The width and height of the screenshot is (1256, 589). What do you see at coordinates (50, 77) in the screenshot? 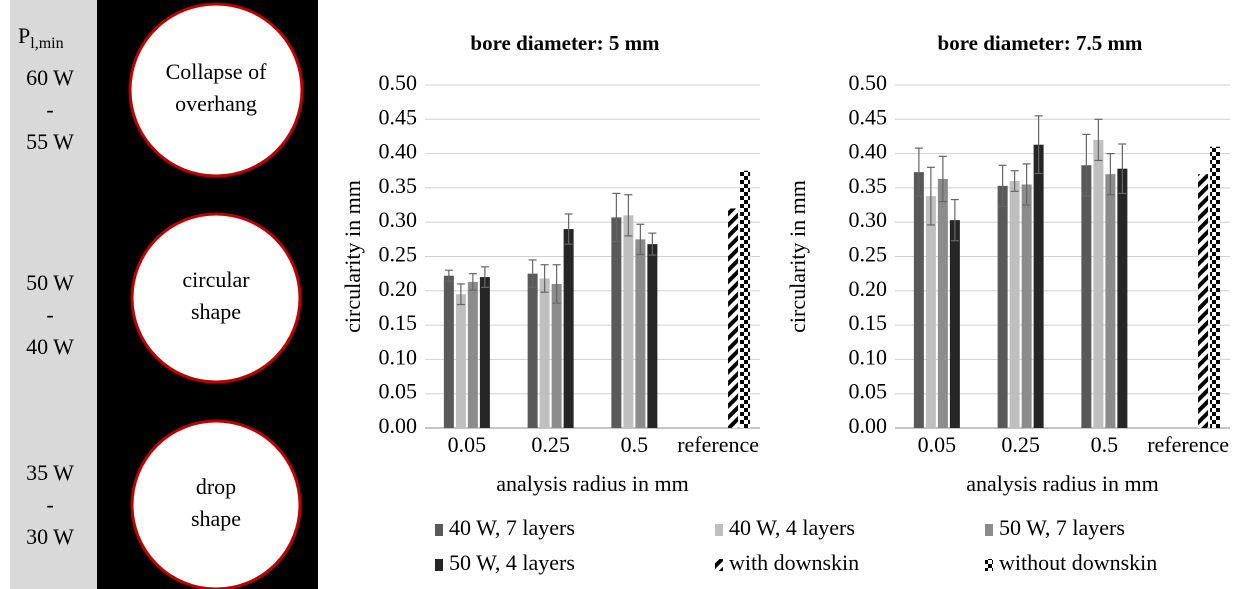
I see `power-label: 60 W` at bounding box center [50, 77].